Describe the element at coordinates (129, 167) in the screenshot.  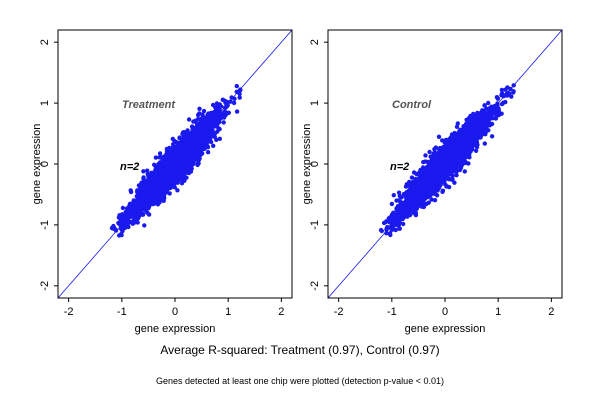
I see `n-label: n=2` at that location.